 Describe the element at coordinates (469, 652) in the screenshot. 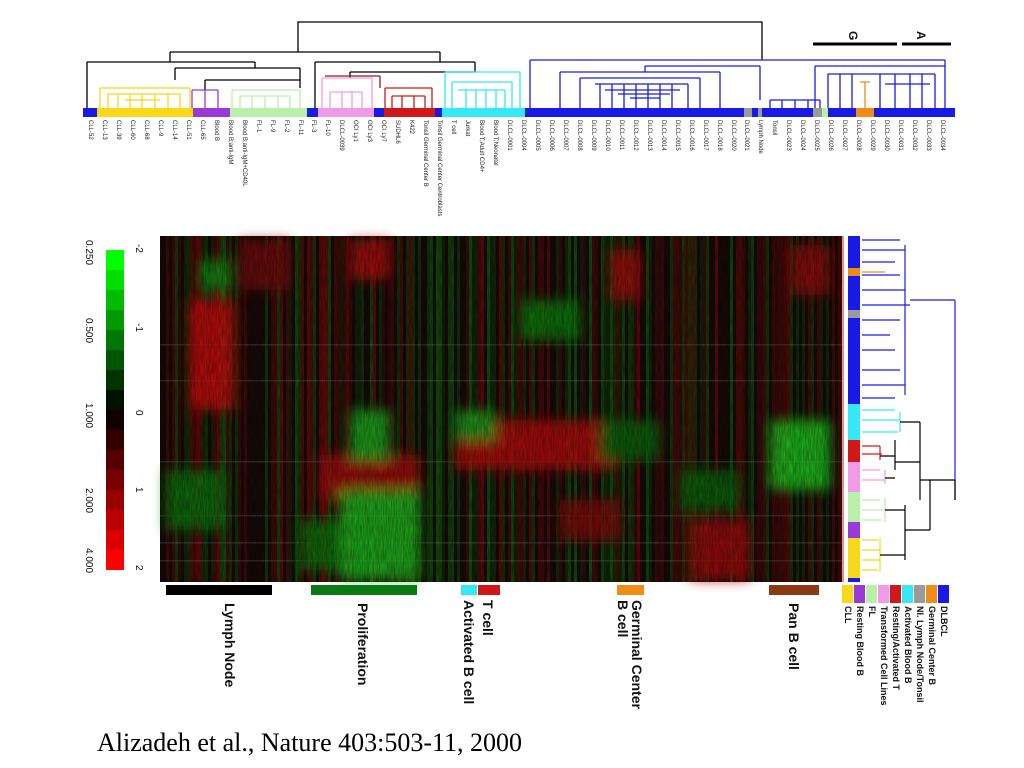

I see `cluster-label-activated-b: Activated B cell` at that location.